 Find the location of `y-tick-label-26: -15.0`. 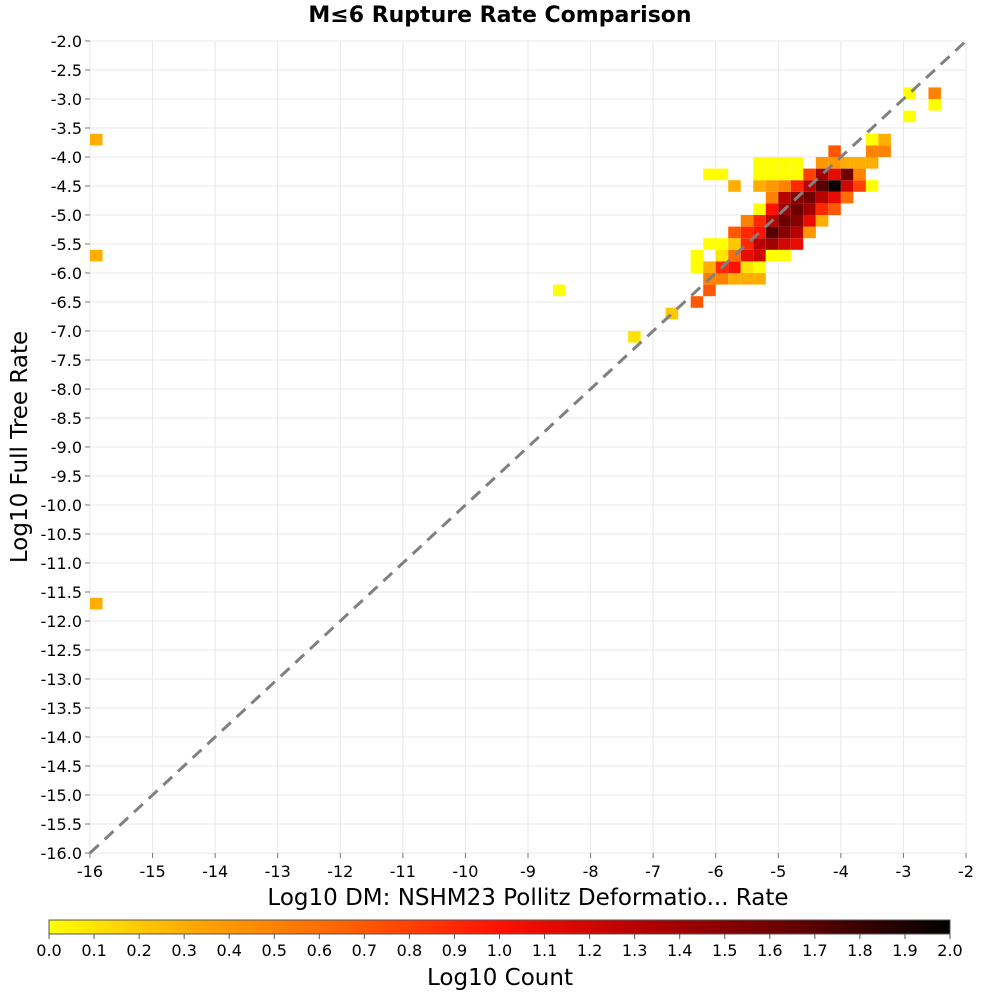

y-tick-label-26: -15.0 is located at coordinates (61, 795).